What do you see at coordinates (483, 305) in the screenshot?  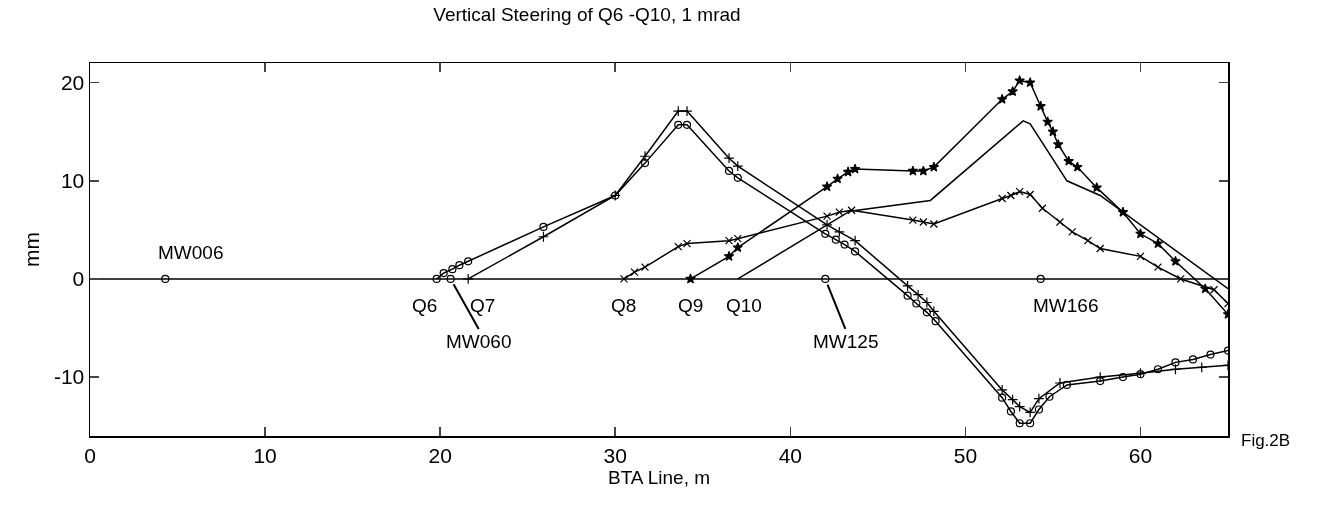 I see `annotation: Q7` at bounding box center [483, 305].